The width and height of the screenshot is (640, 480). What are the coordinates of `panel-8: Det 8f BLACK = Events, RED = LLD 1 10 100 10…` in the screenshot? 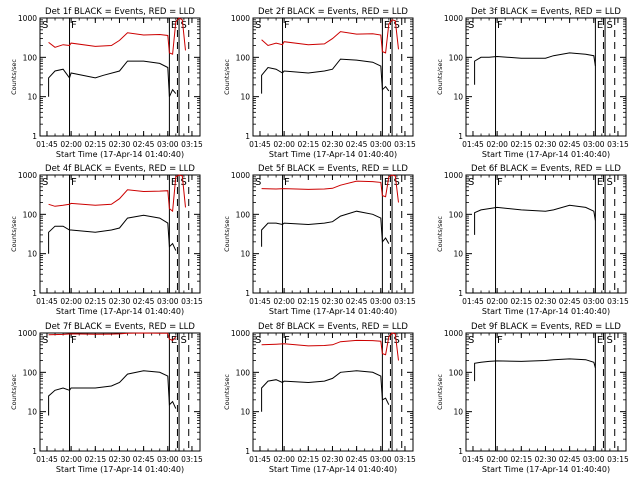 It's located at (319, 398).